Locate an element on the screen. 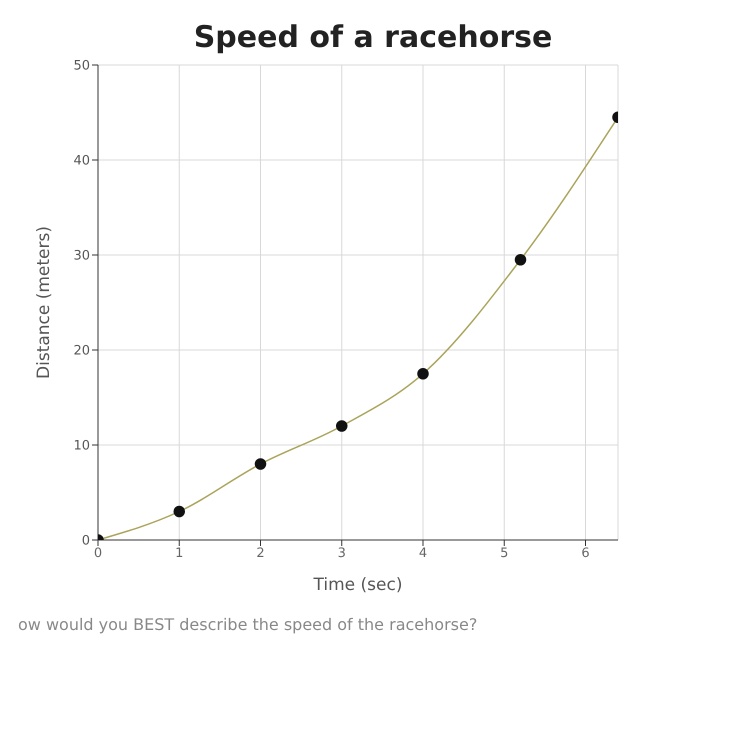 This screenshot has width=750, height=750. y-axis-title: Distance (meters) is located at coordinates (44, 302).